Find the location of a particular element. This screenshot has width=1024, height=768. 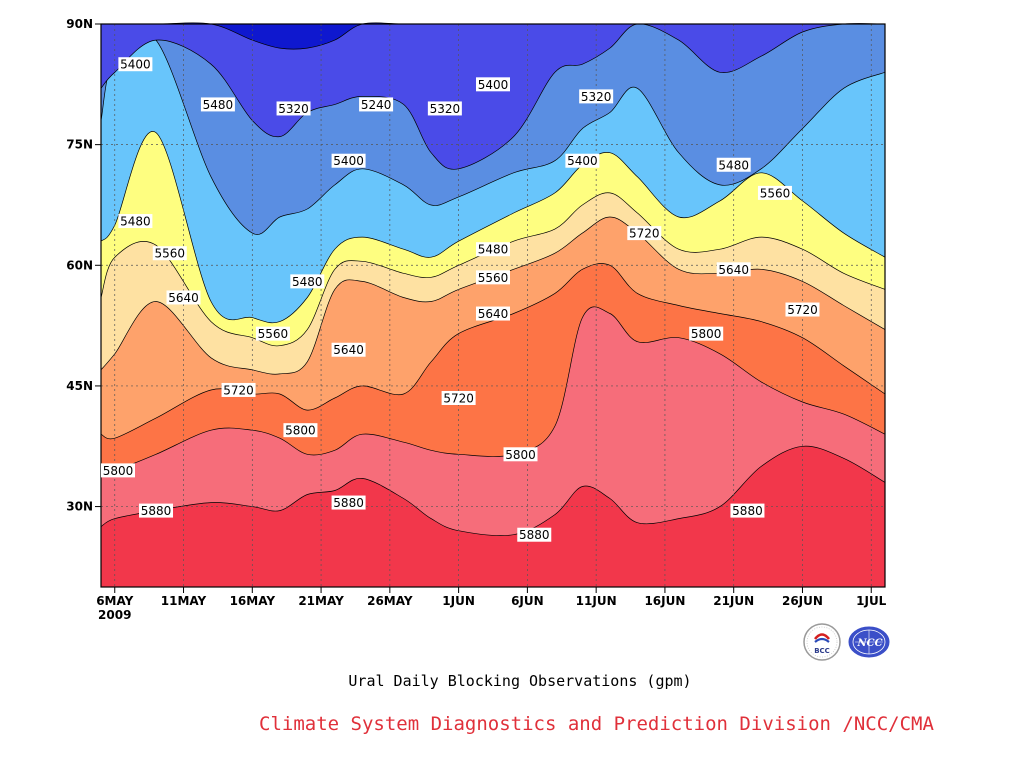

svg-text: 5240 is located at coordinates (376, 105).